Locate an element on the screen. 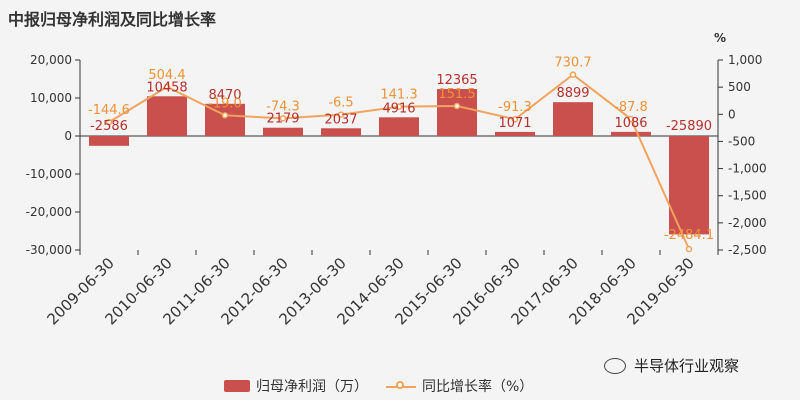 The width and height of the screenshot is (800, 400). wechat-icon is located at coordinates (615, 365).